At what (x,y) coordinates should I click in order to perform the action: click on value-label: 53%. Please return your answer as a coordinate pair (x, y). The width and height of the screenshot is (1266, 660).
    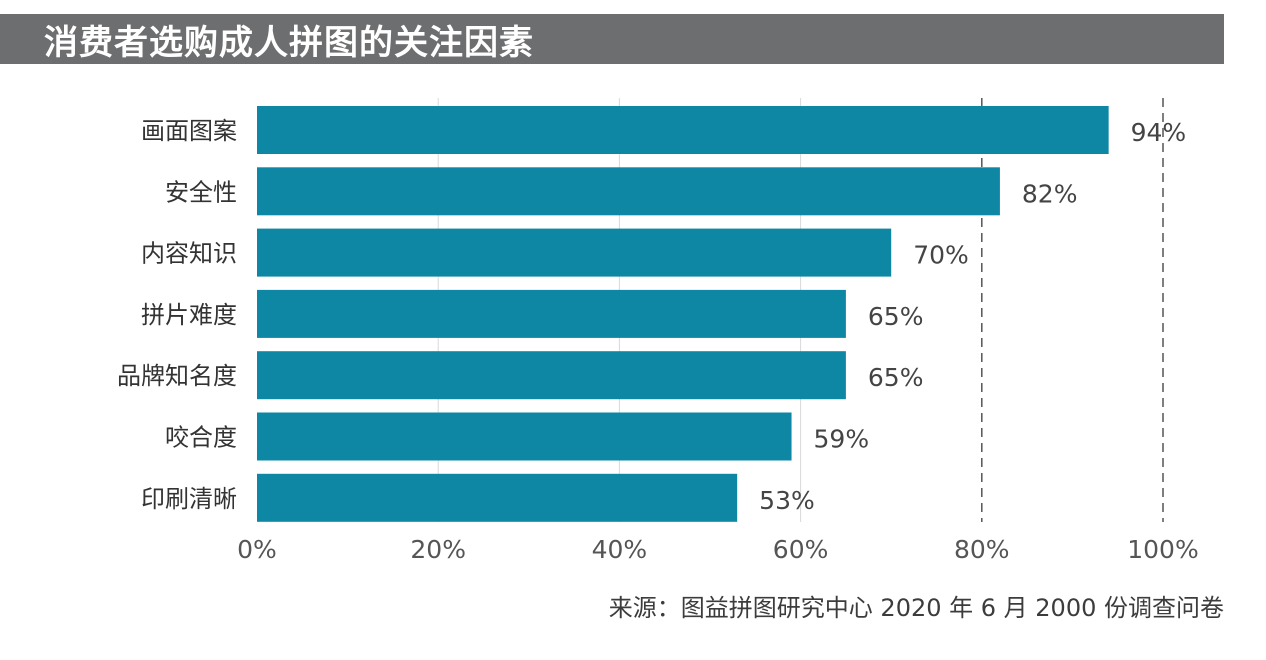
    Looking at the image, I should click on (787, 500).